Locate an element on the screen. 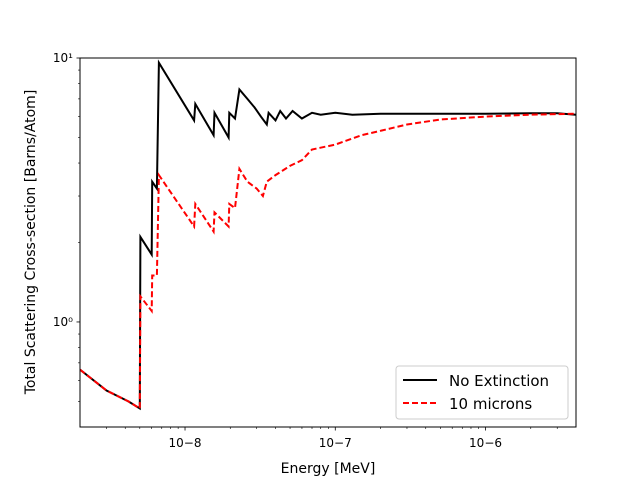 The height and width of the screenshot is (480, 640). y-tick-label: 10¹ is located at coordinates (63, 58).